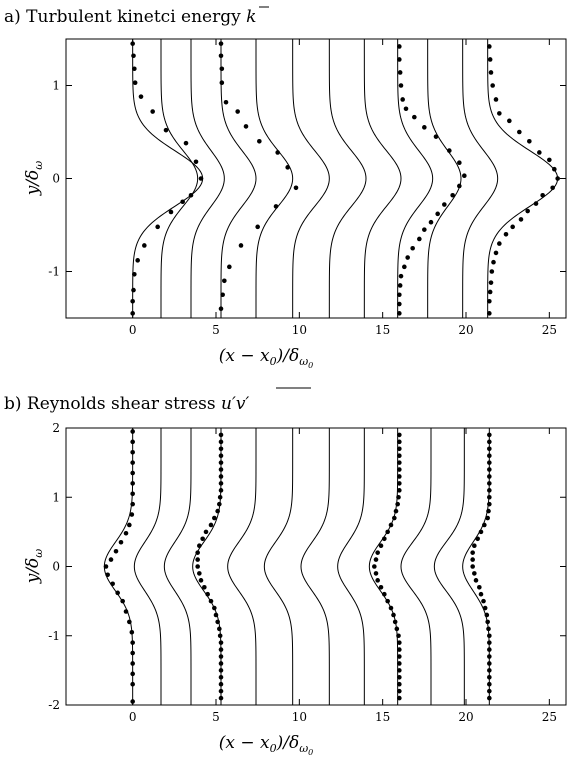 The width and height of the screenshot is (572, 758). Describe the element at coordinates (303, 748) in the screenshot. I see `xlabel-sub1-b: ω` at that location.